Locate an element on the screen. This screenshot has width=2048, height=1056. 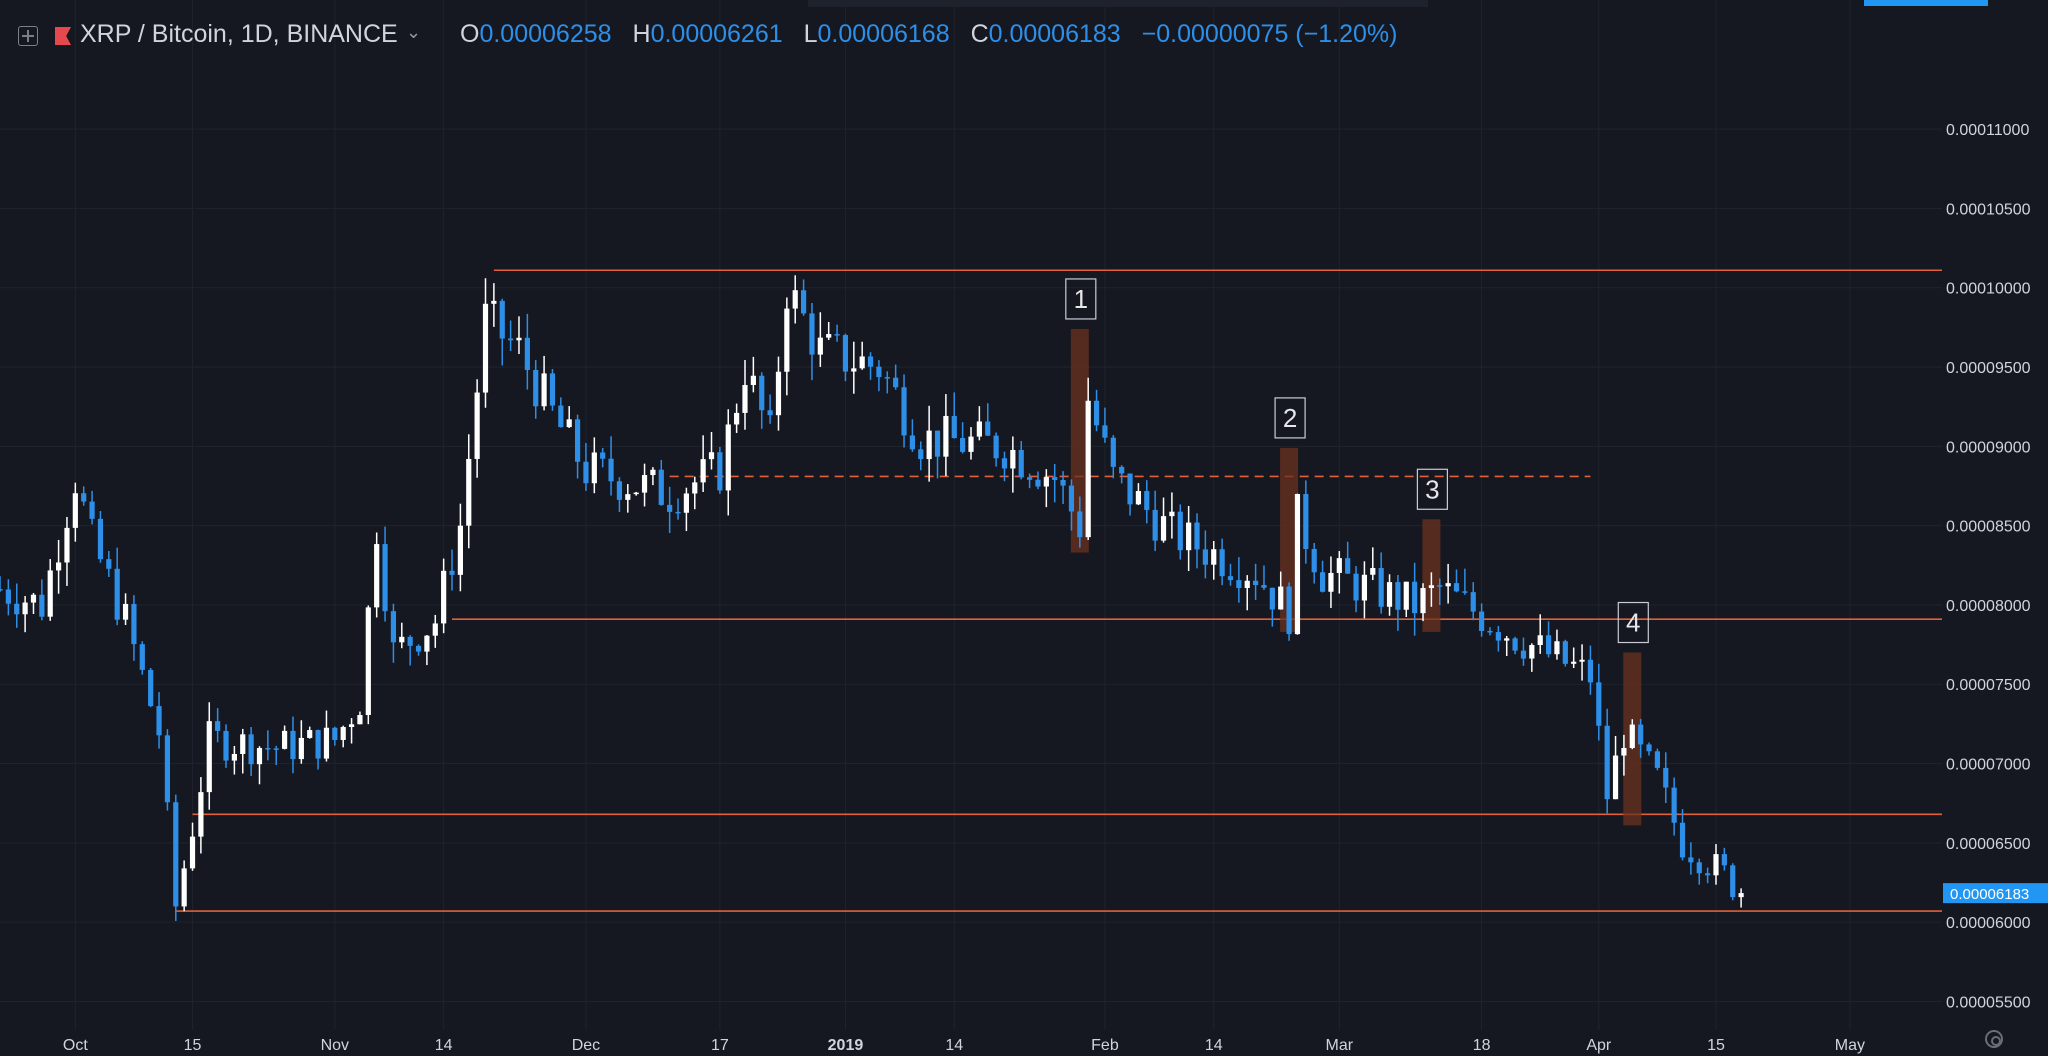
last-price-tag: 0.00006183 is located at coordinates (1995, 893).